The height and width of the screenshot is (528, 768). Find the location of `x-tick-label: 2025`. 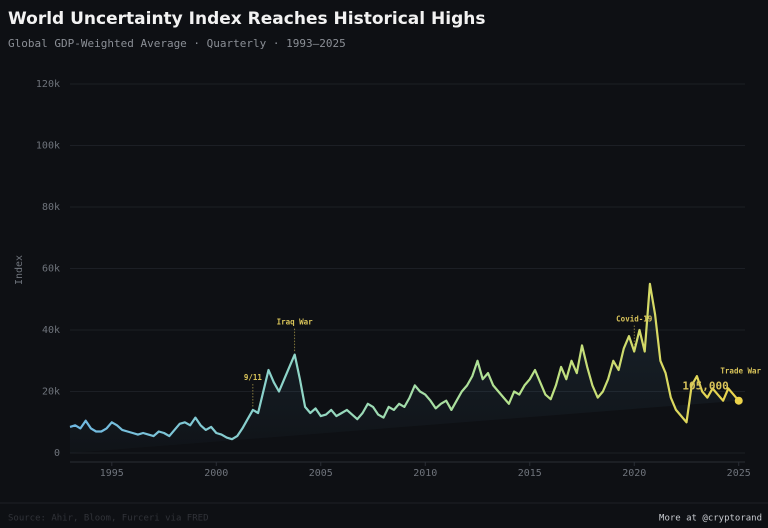

x-tick-label: 2025 is located at coordinates (739, 473).